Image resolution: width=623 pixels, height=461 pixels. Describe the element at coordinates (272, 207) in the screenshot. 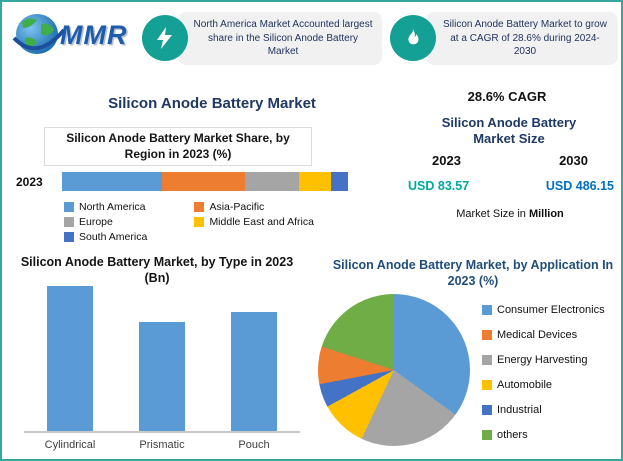

I see `legend-item: Asia-Pacific` at that location.